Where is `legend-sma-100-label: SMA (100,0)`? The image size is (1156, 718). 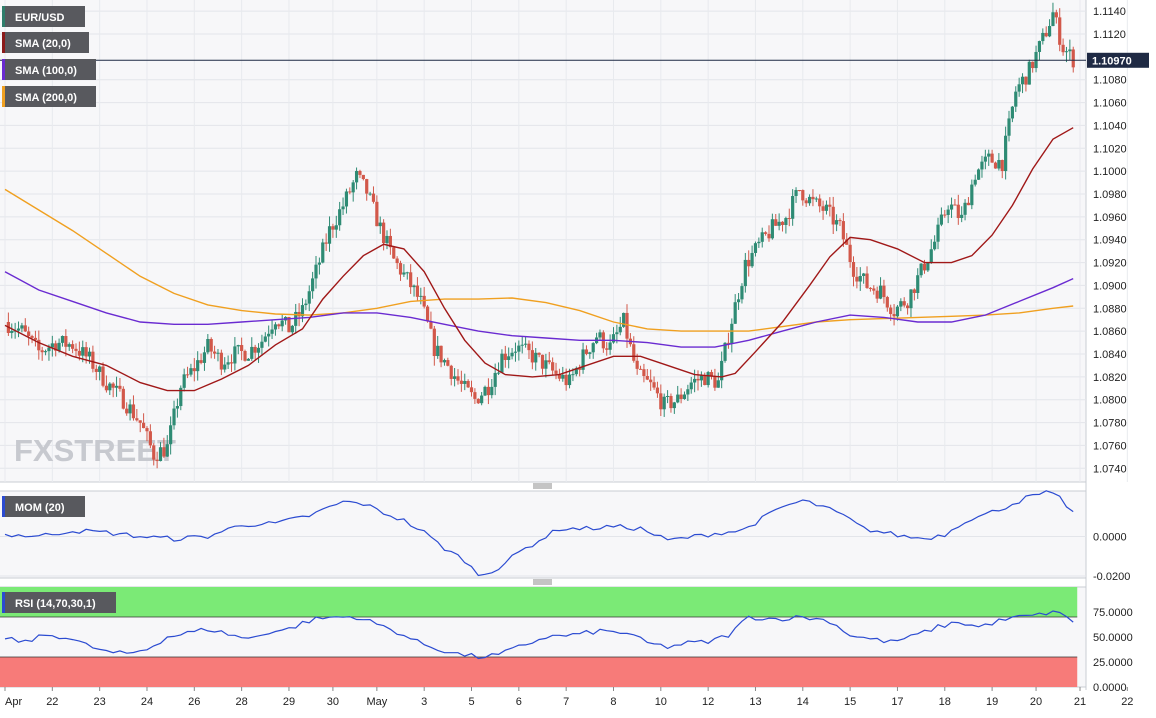 legend-sma-100-label: SMA (100,0) is located at coordinates (46, 71).